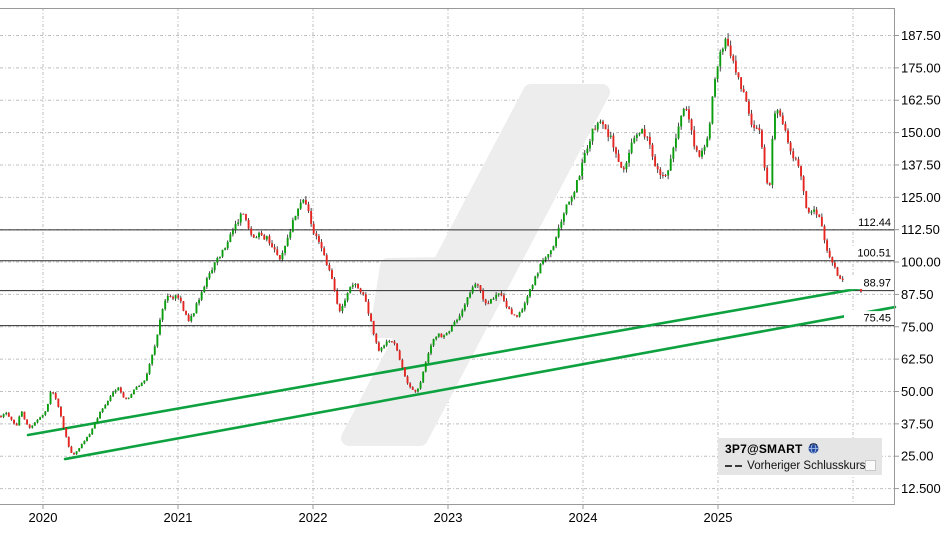 The width and height of the screenshot is (948, 534). I want to click on y-axis-tick-label: 62.50, so click(917, 359).